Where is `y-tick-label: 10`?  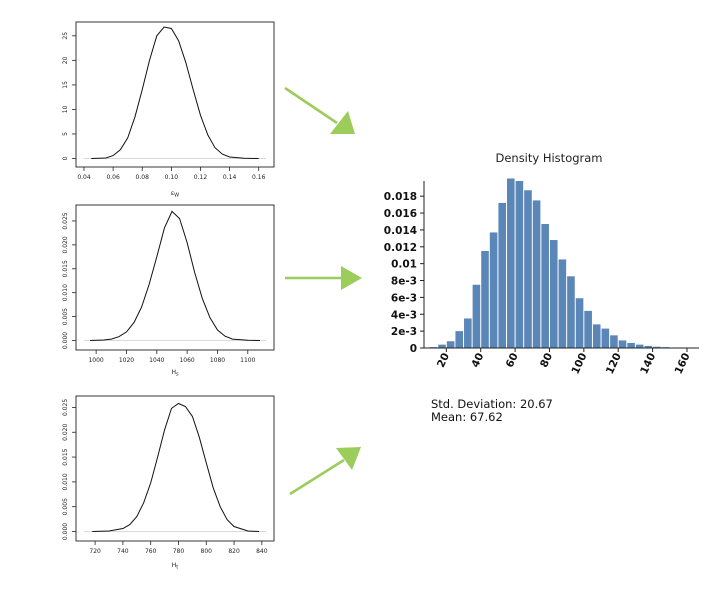 y-tick-label: 10 is located at coordinates (65, 109).